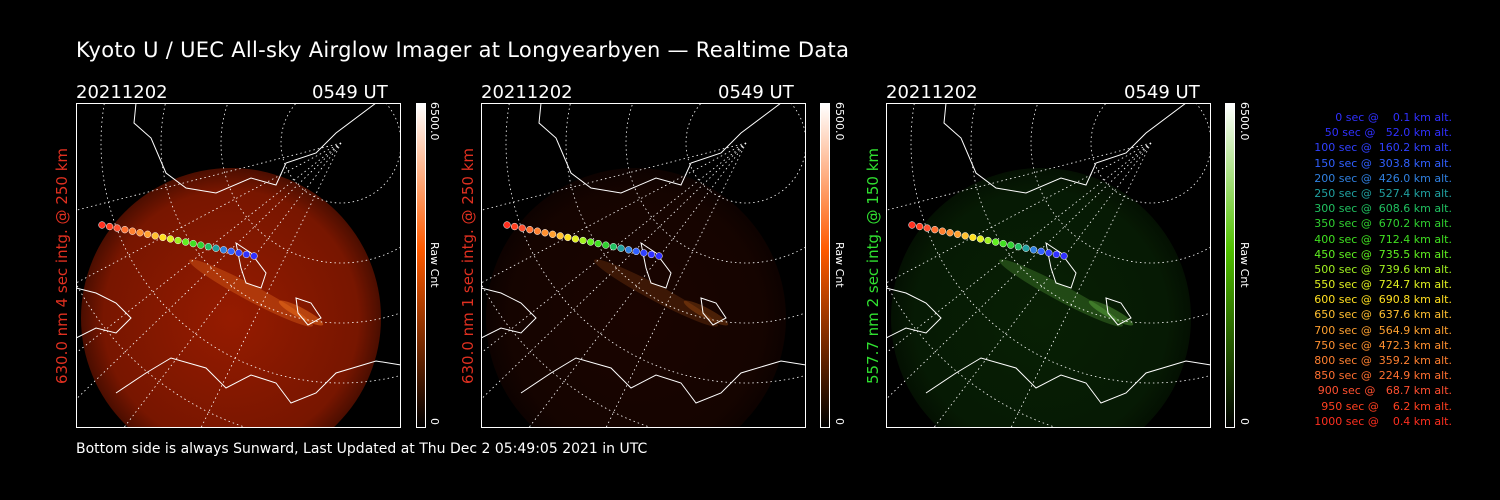  What do you see at coordinates (932, 92) in the screenshot?
I see `panel-3-date: 20211202` at bounding box center [932, 92].